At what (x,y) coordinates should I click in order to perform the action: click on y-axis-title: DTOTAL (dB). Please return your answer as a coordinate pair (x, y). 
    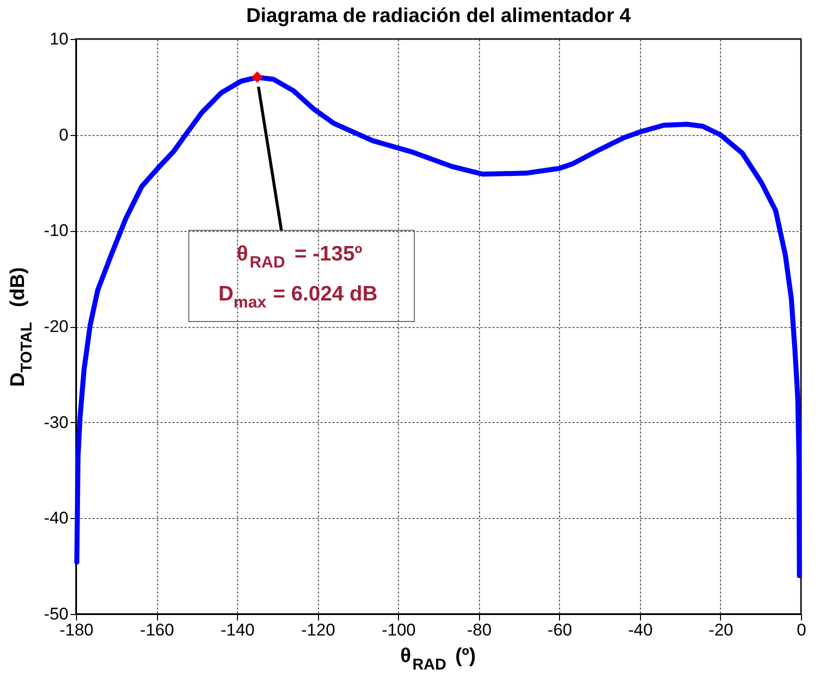
    Looking at the image, I should click on (21, 327).